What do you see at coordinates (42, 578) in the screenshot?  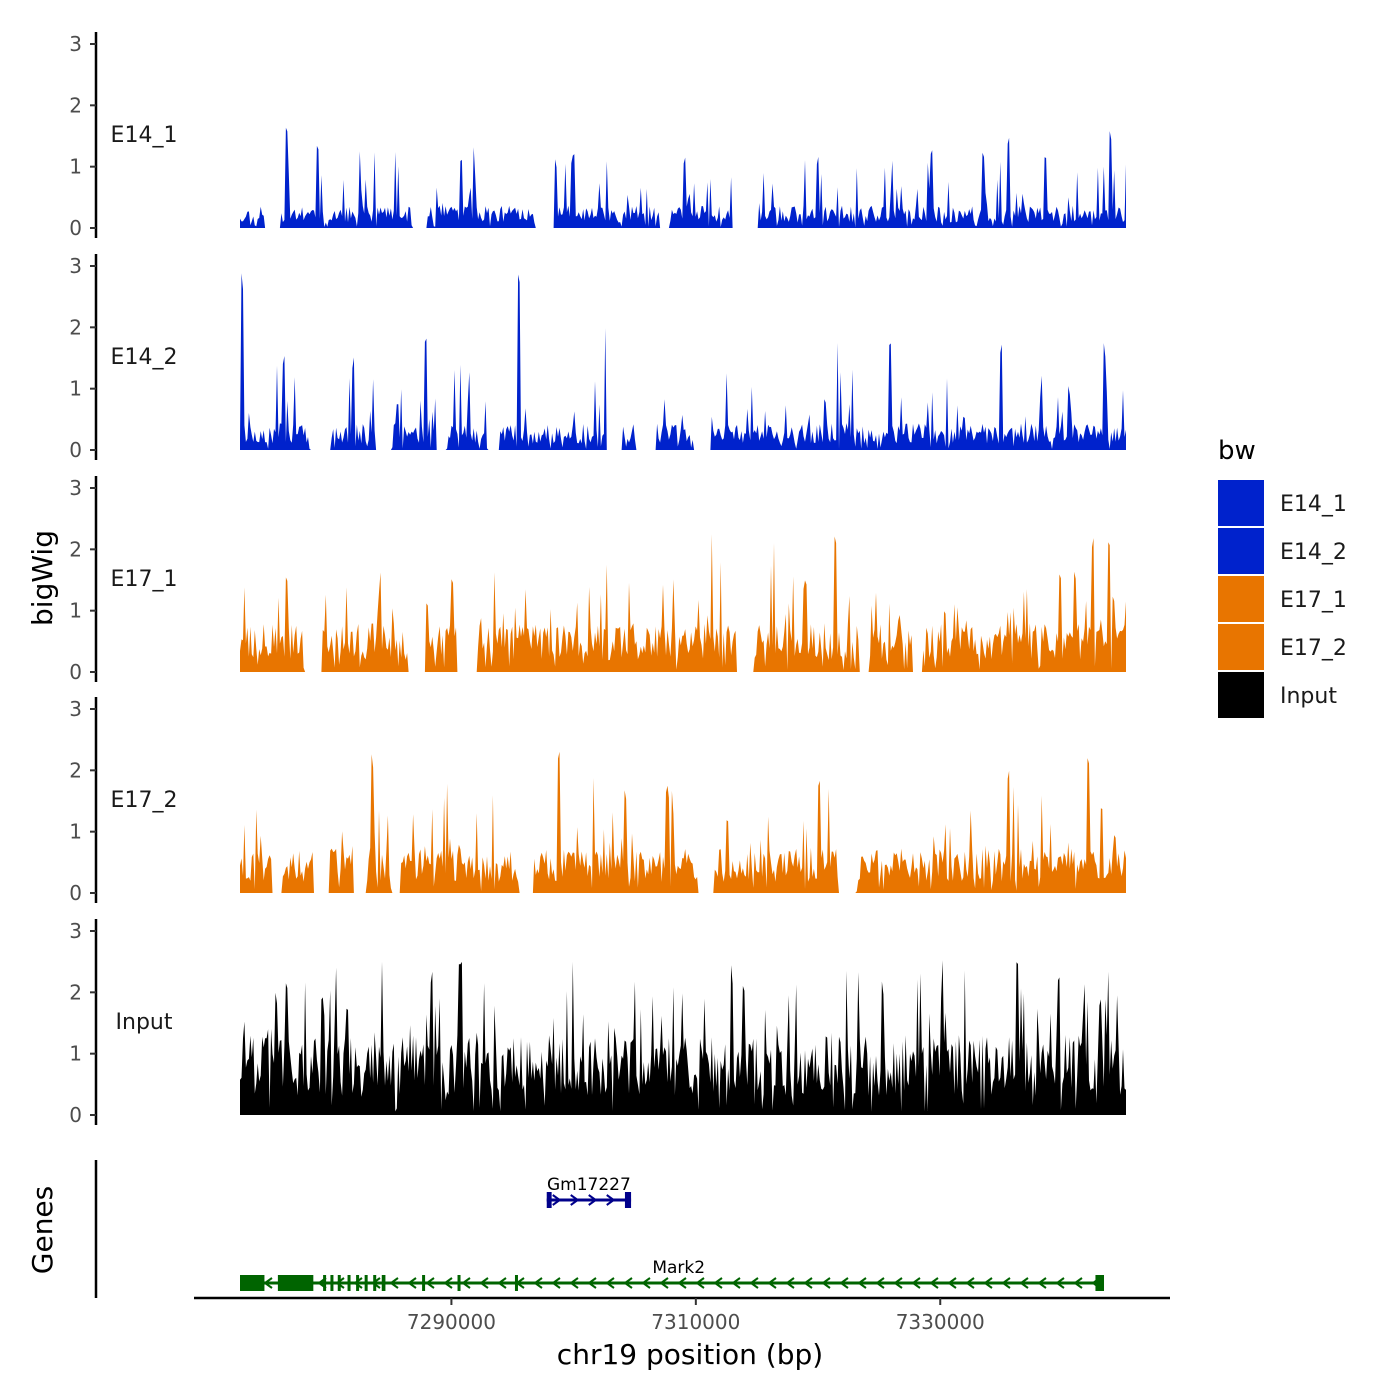 I see `y-axis-title: bigWig` at bounding box center [42, 578].